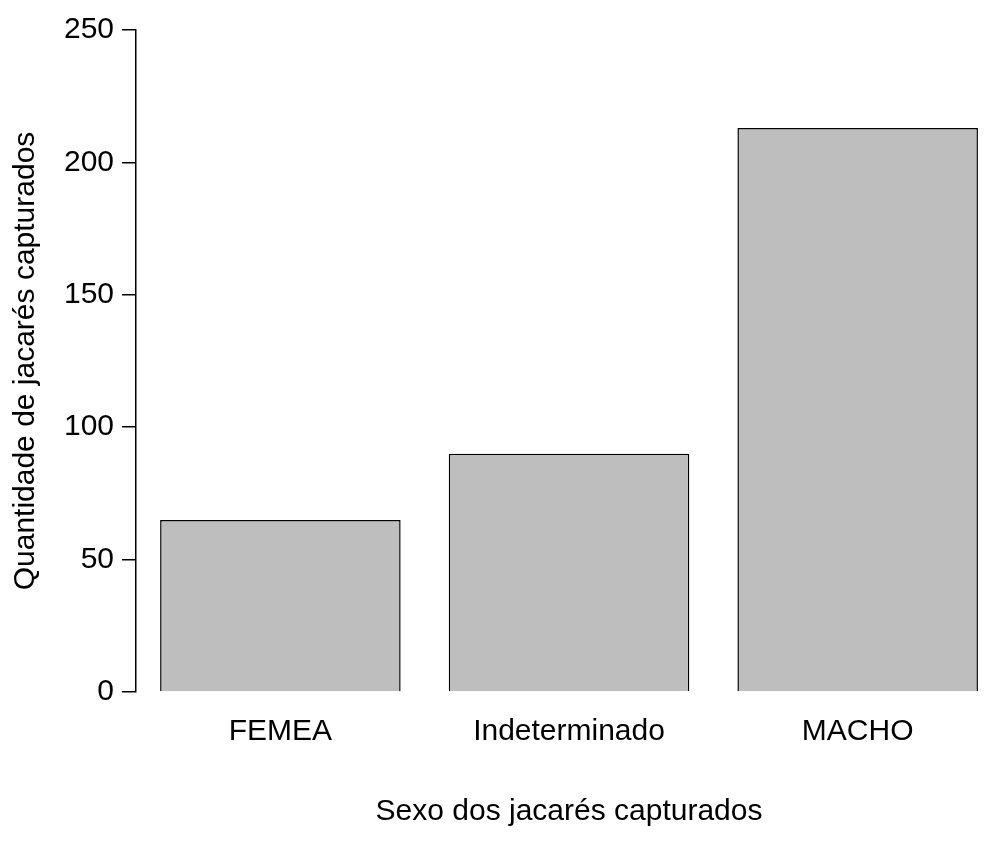 The height and width of the screenshot is (844, 1006). Describe the element at coordinates (89, 425) in the screenshot. I see `y-tick-label: 100` at that location.